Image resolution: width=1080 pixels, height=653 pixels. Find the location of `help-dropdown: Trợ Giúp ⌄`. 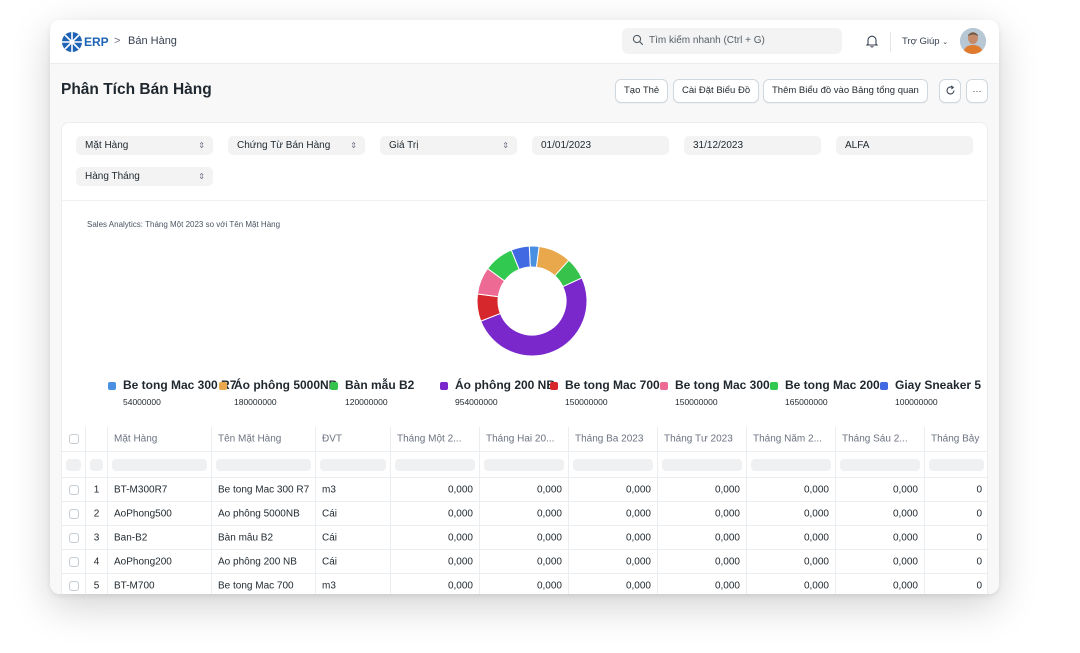

help-dropdown: Trợ Giúp ⌄ is located at coordinates (925, 41).